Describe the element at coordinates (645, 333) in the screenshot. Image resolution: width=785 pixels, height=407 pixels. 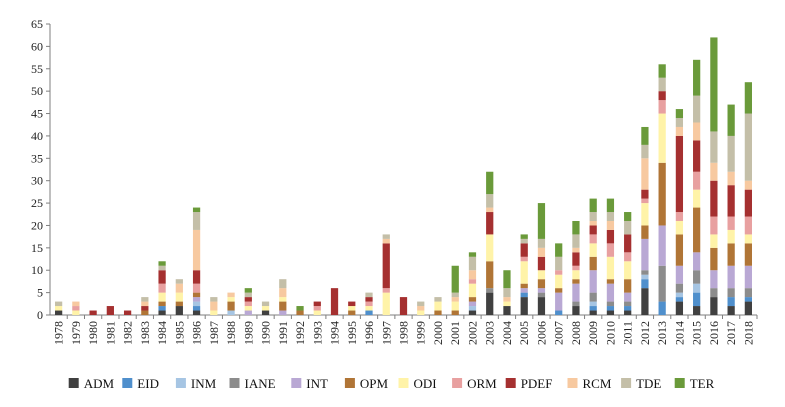
I see `x-tick-label: 2012` at that location.